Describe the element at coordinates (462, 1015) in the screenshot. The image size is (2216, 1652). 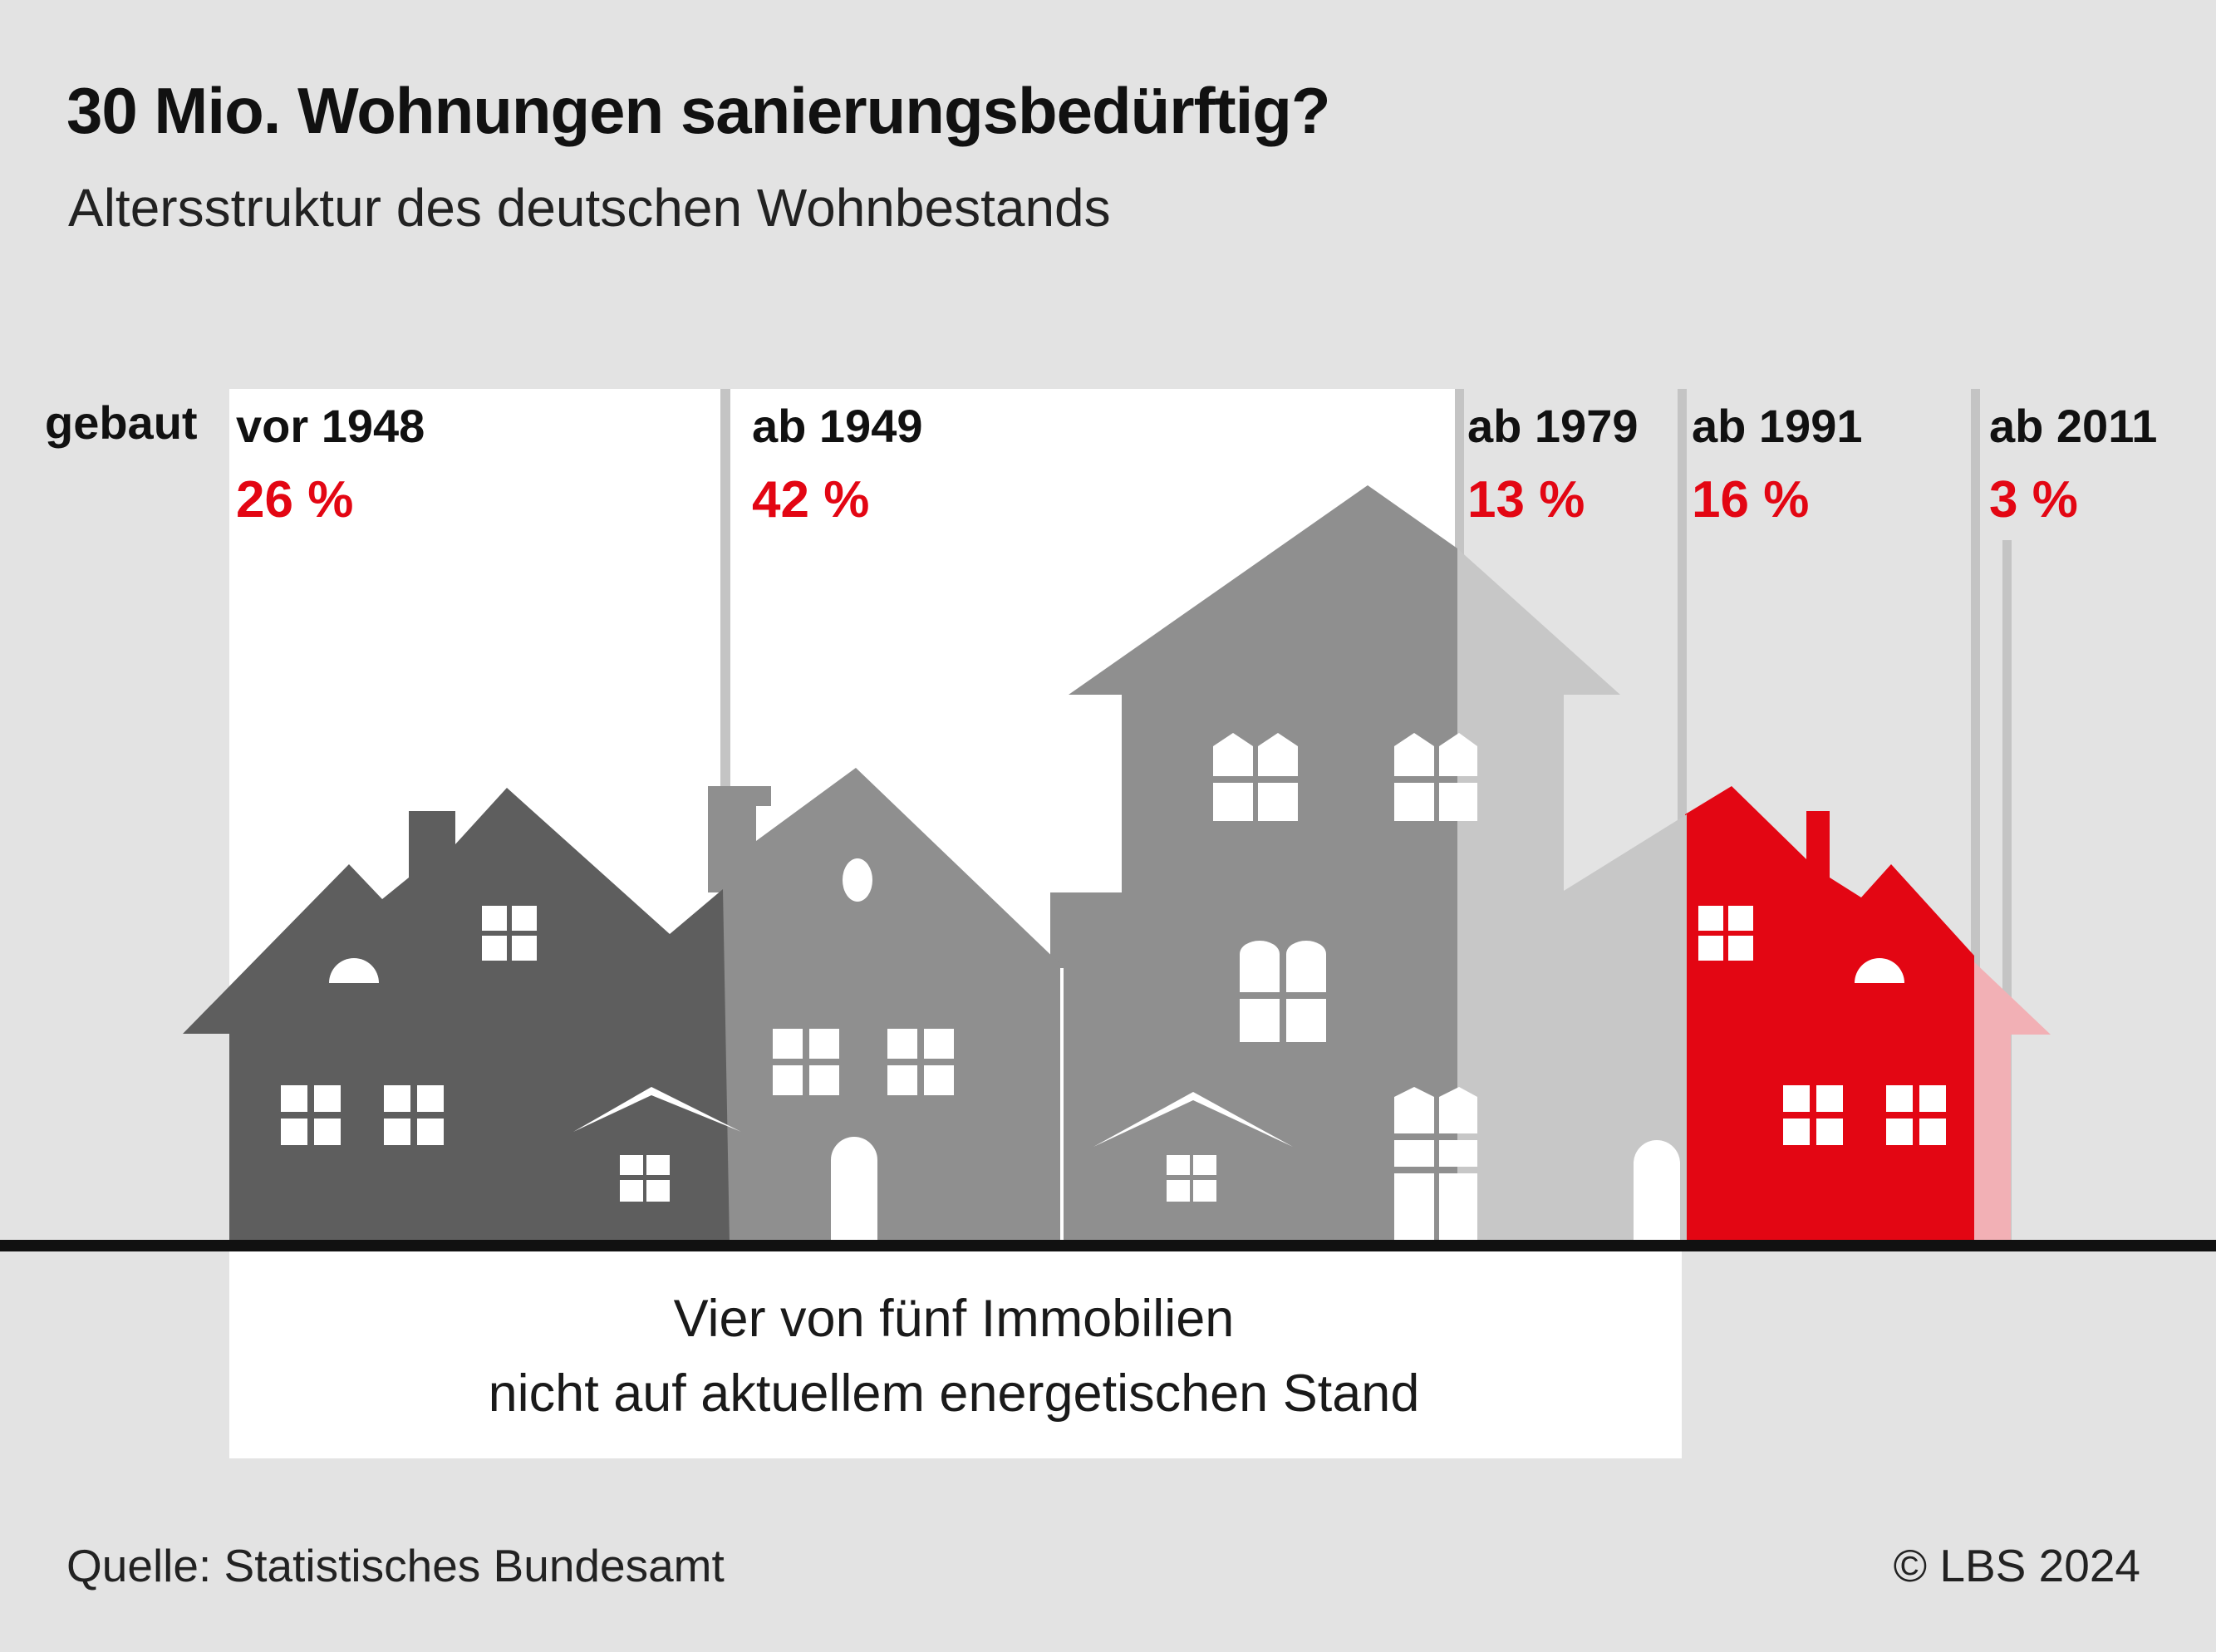
I see `house-vor-1948` at that location.